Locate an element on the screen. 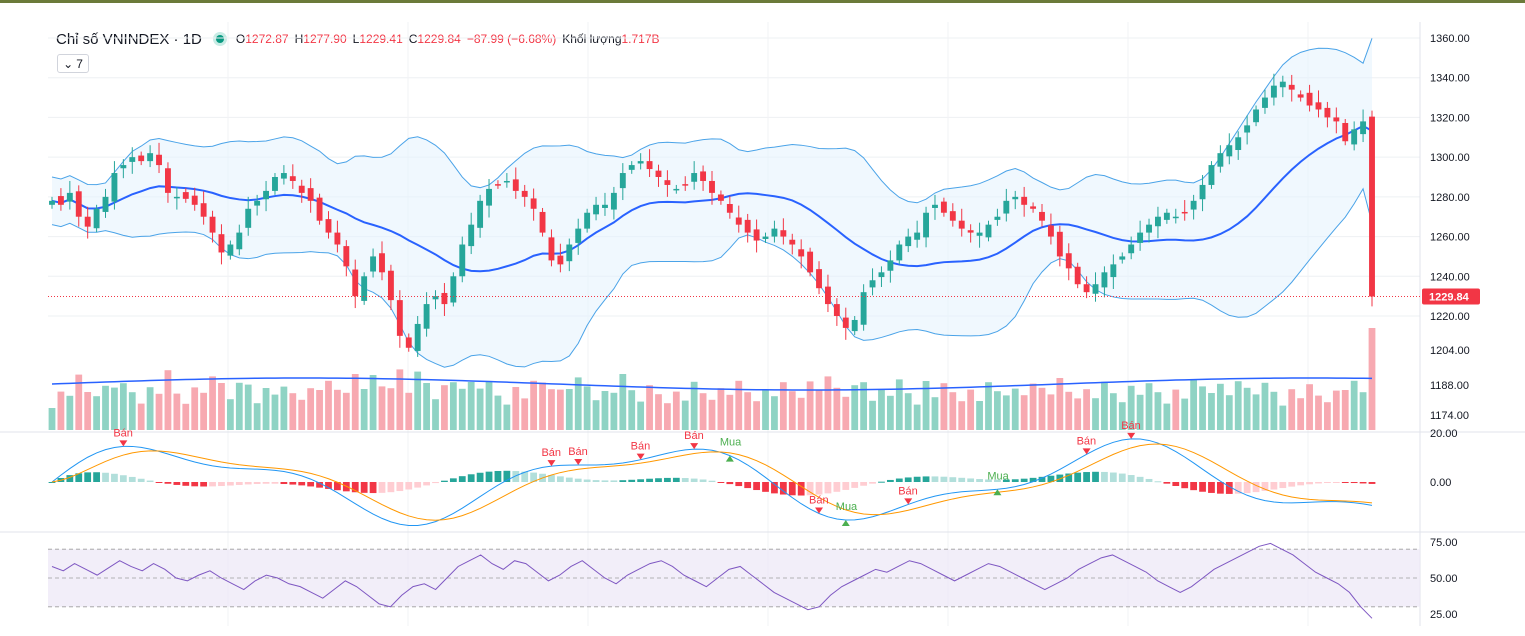 This screenshot has height=636, width=1525. indicators-collapse-button: ⌄ 7 is located at coordinates (73, 63).